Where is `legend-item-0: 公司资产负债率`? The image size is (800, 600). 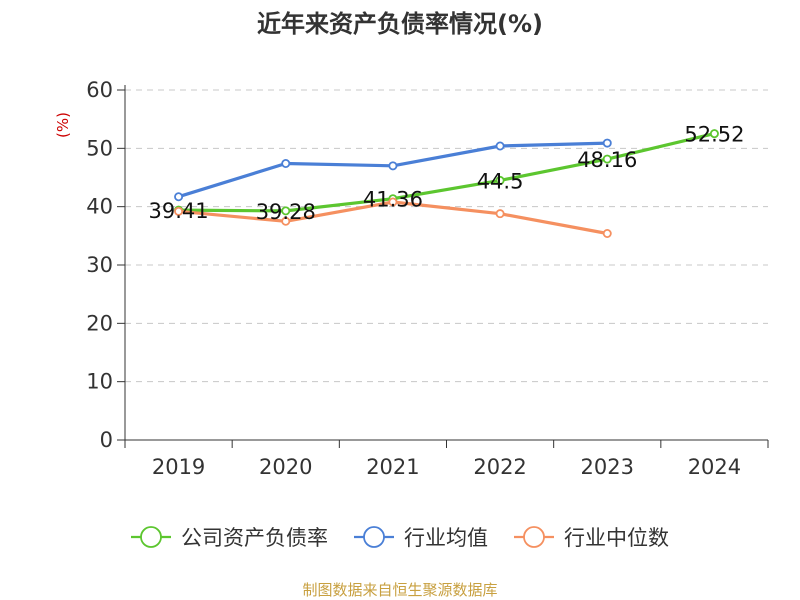 legend-item-0: 公司资产负债率 is located at coordinates (229, 538).